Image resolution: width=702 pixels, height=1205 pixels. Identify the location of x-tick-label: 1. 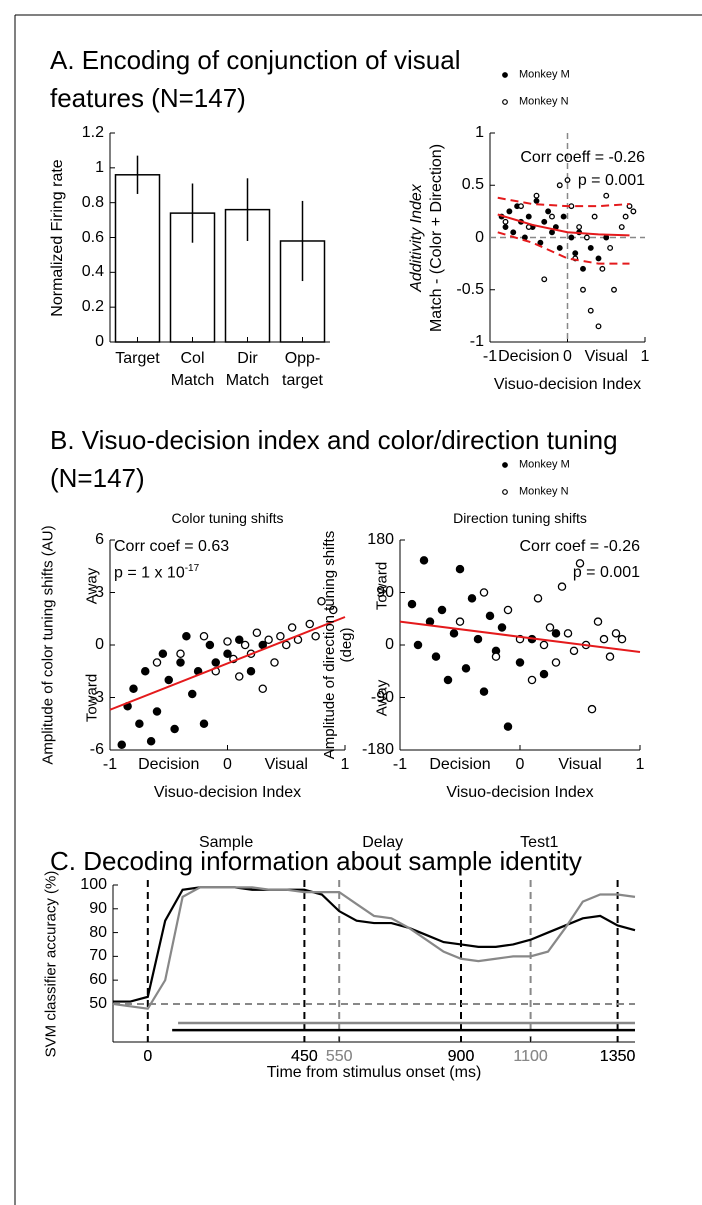
(345, 764).